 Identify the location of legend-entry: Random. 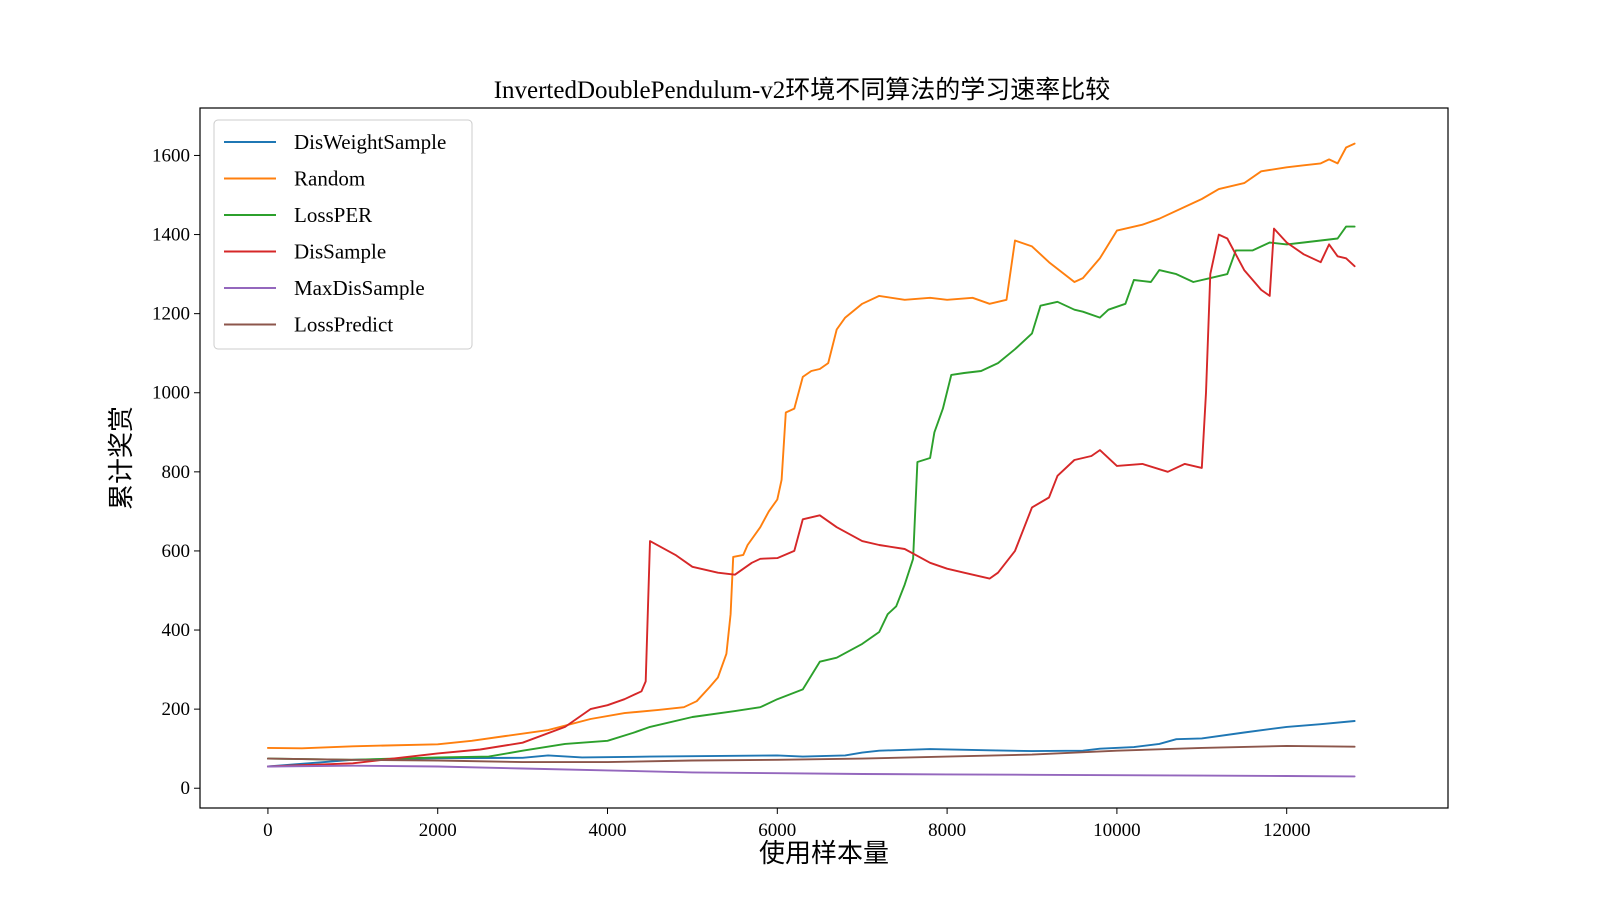
(329, 179).